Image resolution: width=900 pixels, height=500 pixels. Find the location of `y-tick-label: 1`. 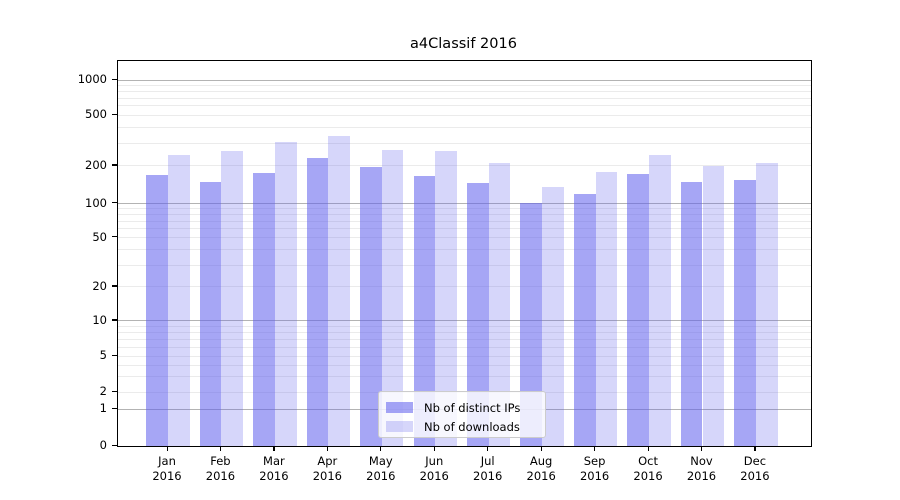

y-tick-label: 1 is located at coordinates (103, 408).